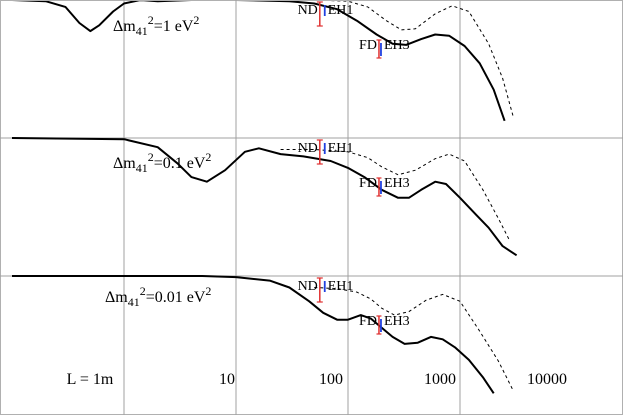 The height and width of the screenshot is (415, 623). Describe the element at coordinates (331, 379) in the screenshot. I see `x-tick-label-100: 100` at that location.